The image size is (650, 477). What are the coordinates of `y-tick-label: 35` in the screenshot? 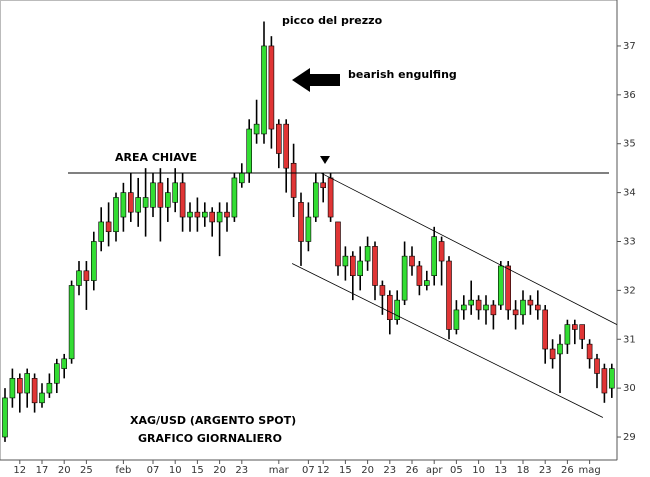 It's located at (629, 144).